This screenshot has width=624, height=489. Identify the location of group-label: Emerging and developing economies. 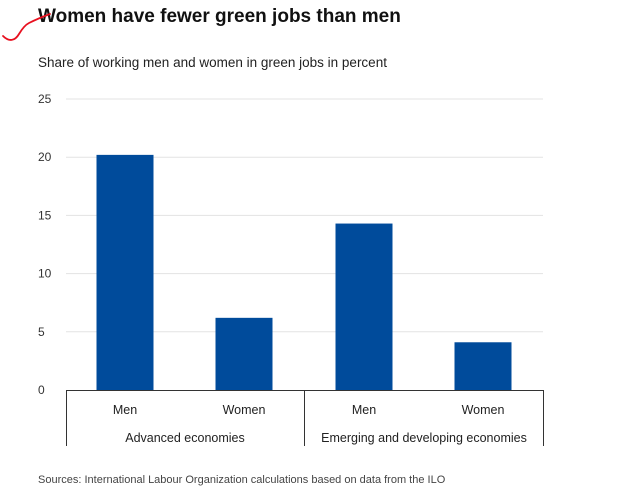
(424, 438).